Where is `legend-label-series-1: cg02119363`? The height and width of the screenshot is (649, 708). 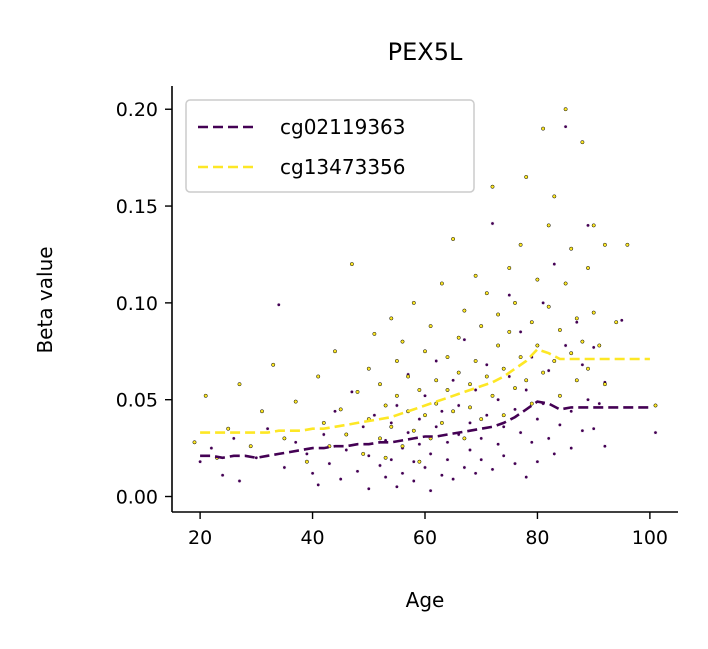
legend-label-series-1: cg02119363 is located at coordinates (343, 127).